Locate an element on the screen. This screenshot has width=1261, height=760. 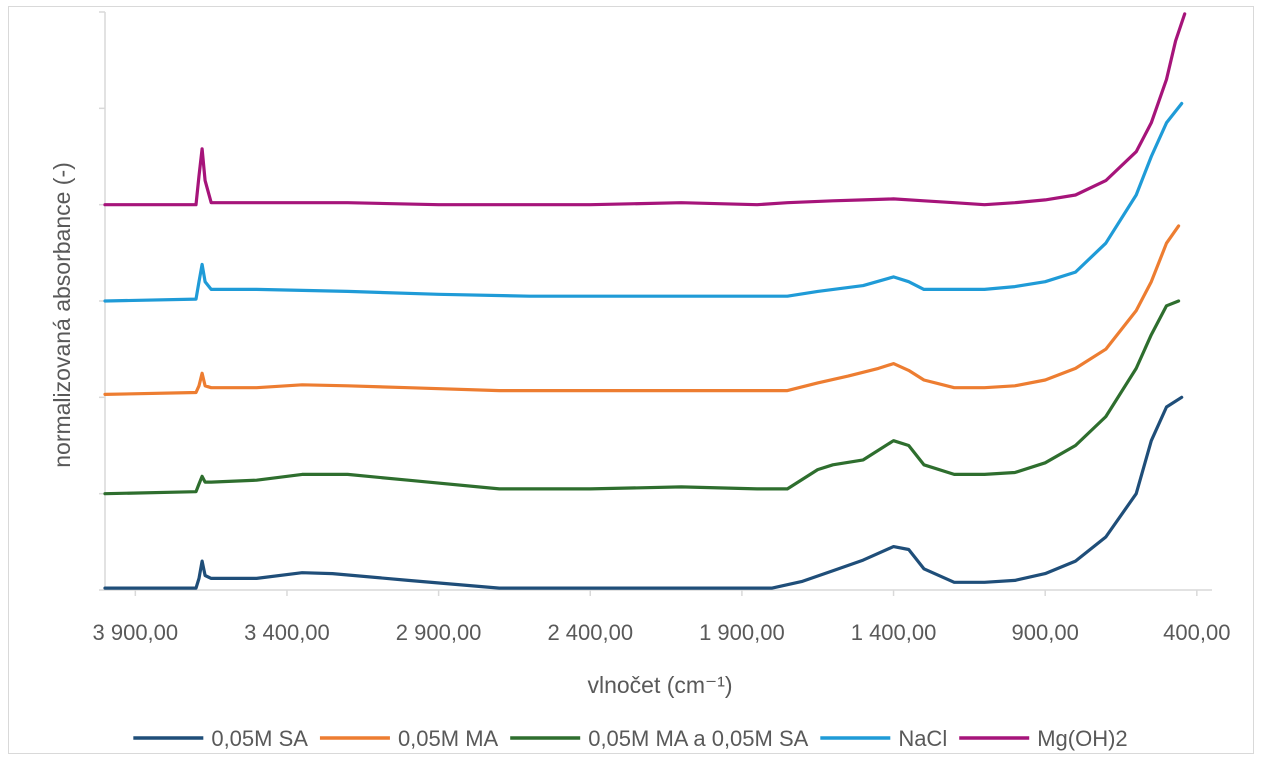
legend-label: NaCl is located at coordinates (922, 738).